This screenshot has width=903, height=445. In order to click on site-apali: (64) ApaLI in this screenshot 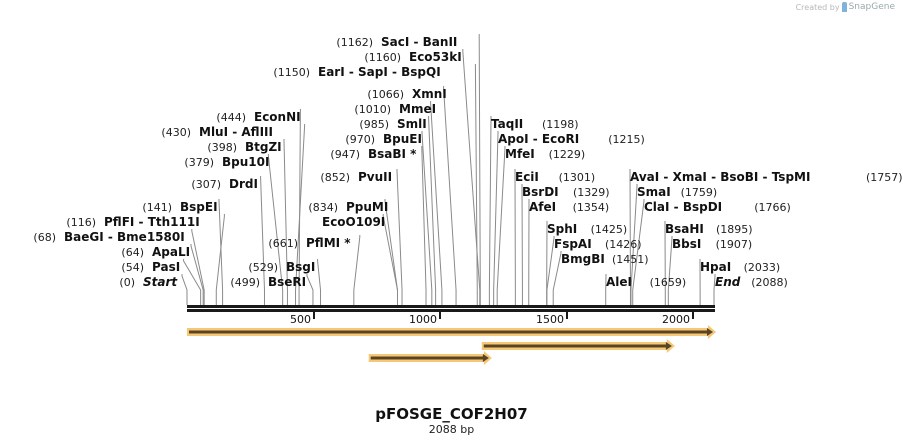, I will do `click(155, 252)`.